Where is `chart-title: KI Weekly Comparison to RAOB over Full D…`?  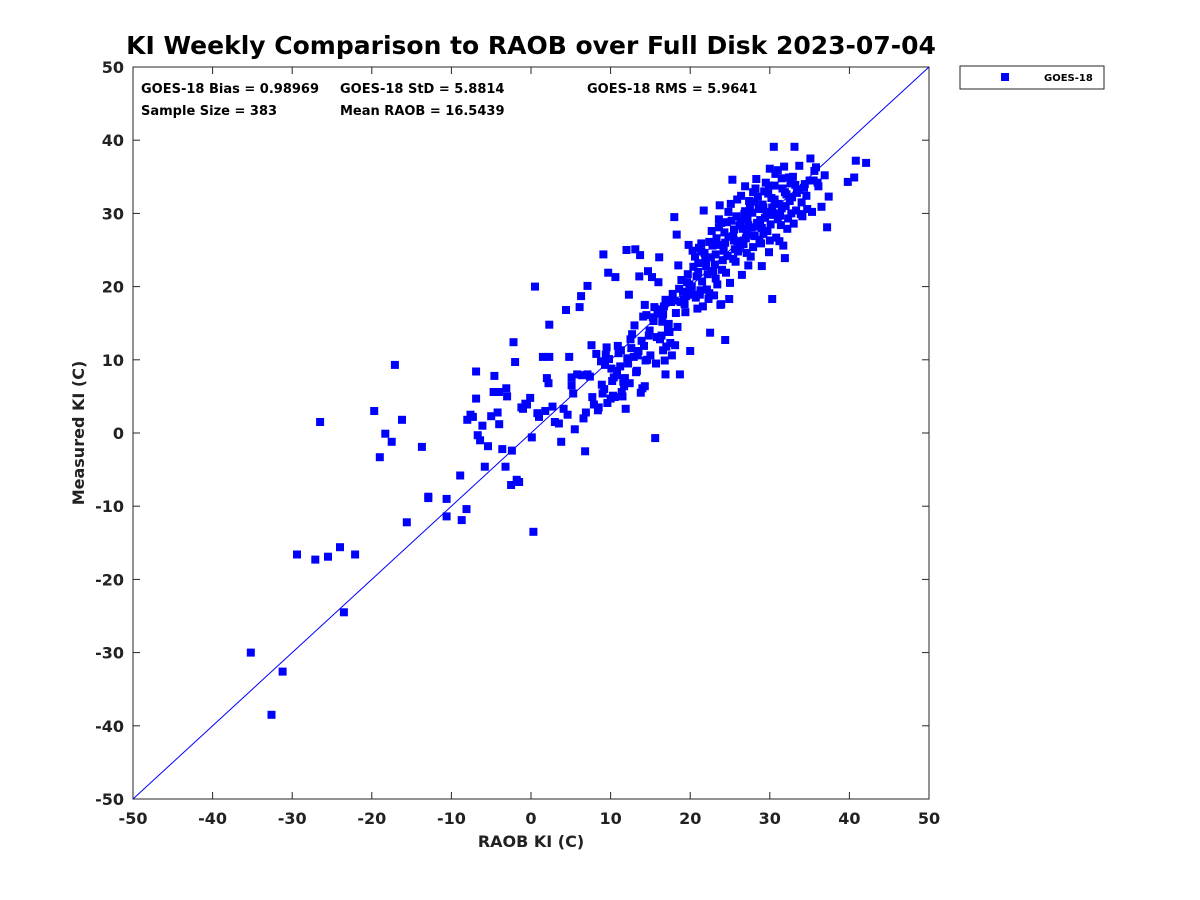 chart-title: KI Weekly Comparison to RAOB over Full D… is located at coordinates (531, 45).